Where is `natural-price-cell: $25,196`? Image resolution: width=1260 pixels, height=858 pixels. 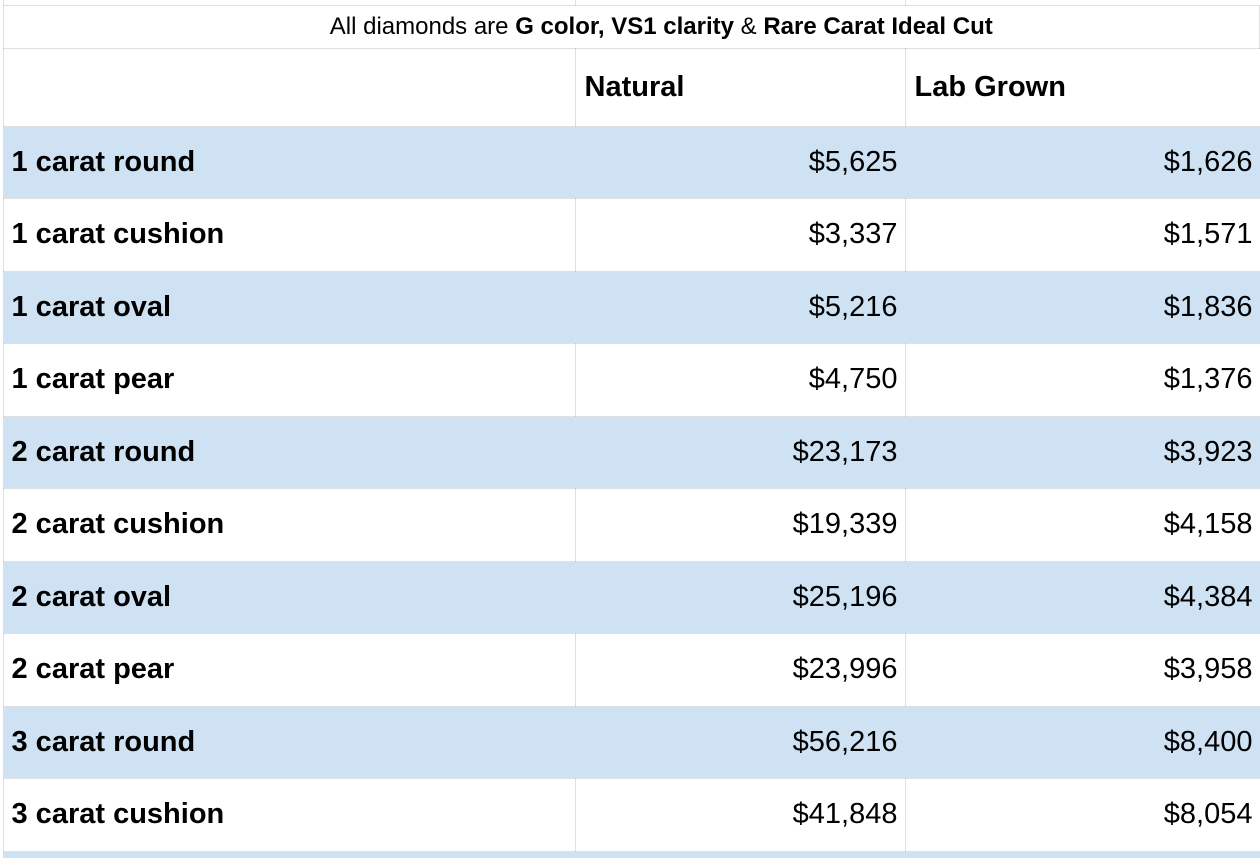
natural-price-cell: $25,196 is located at coordinates (740, 597).